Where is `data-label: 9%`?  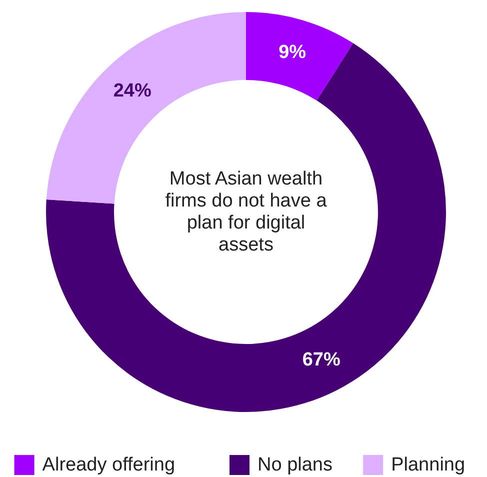
data-label: 9% is located at coordinates (292, 53).